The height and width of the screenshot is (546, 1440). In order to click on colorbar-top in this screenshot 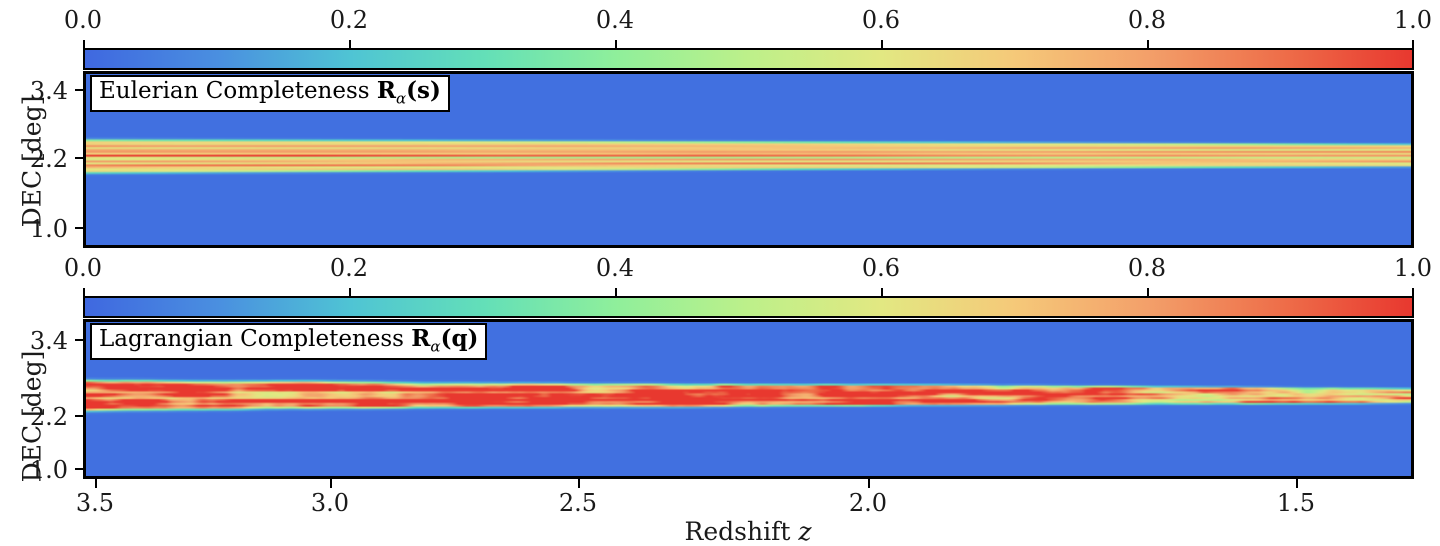, I will do `click(748, 59)`.